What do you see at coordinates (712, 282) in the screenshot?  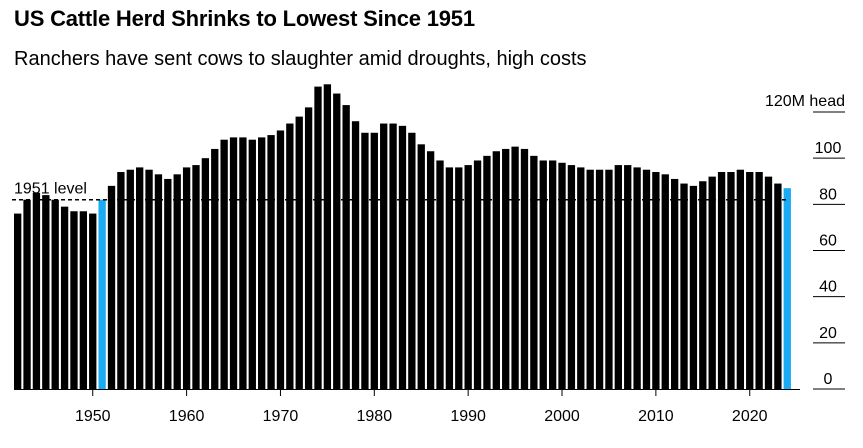 I see `bar-2016` at bounding box center [712, 282].